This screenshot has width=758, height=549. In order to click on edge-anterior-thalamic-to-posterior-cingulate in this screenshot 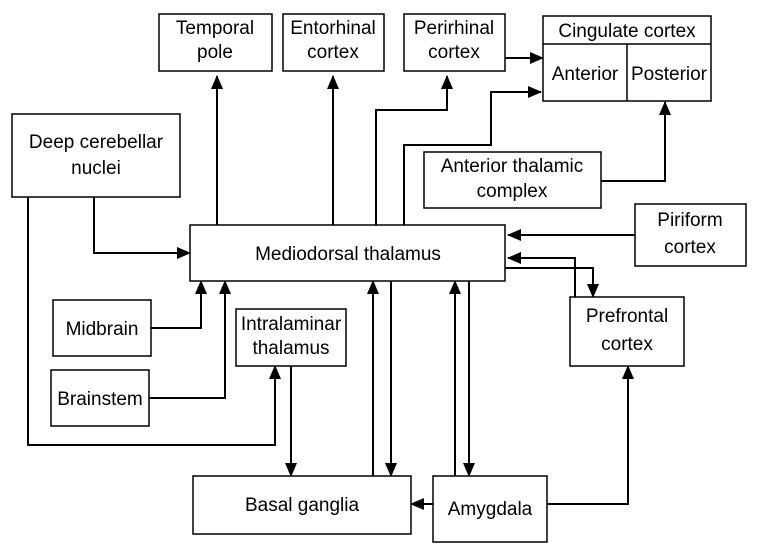, I will do `click(636, 141)`.